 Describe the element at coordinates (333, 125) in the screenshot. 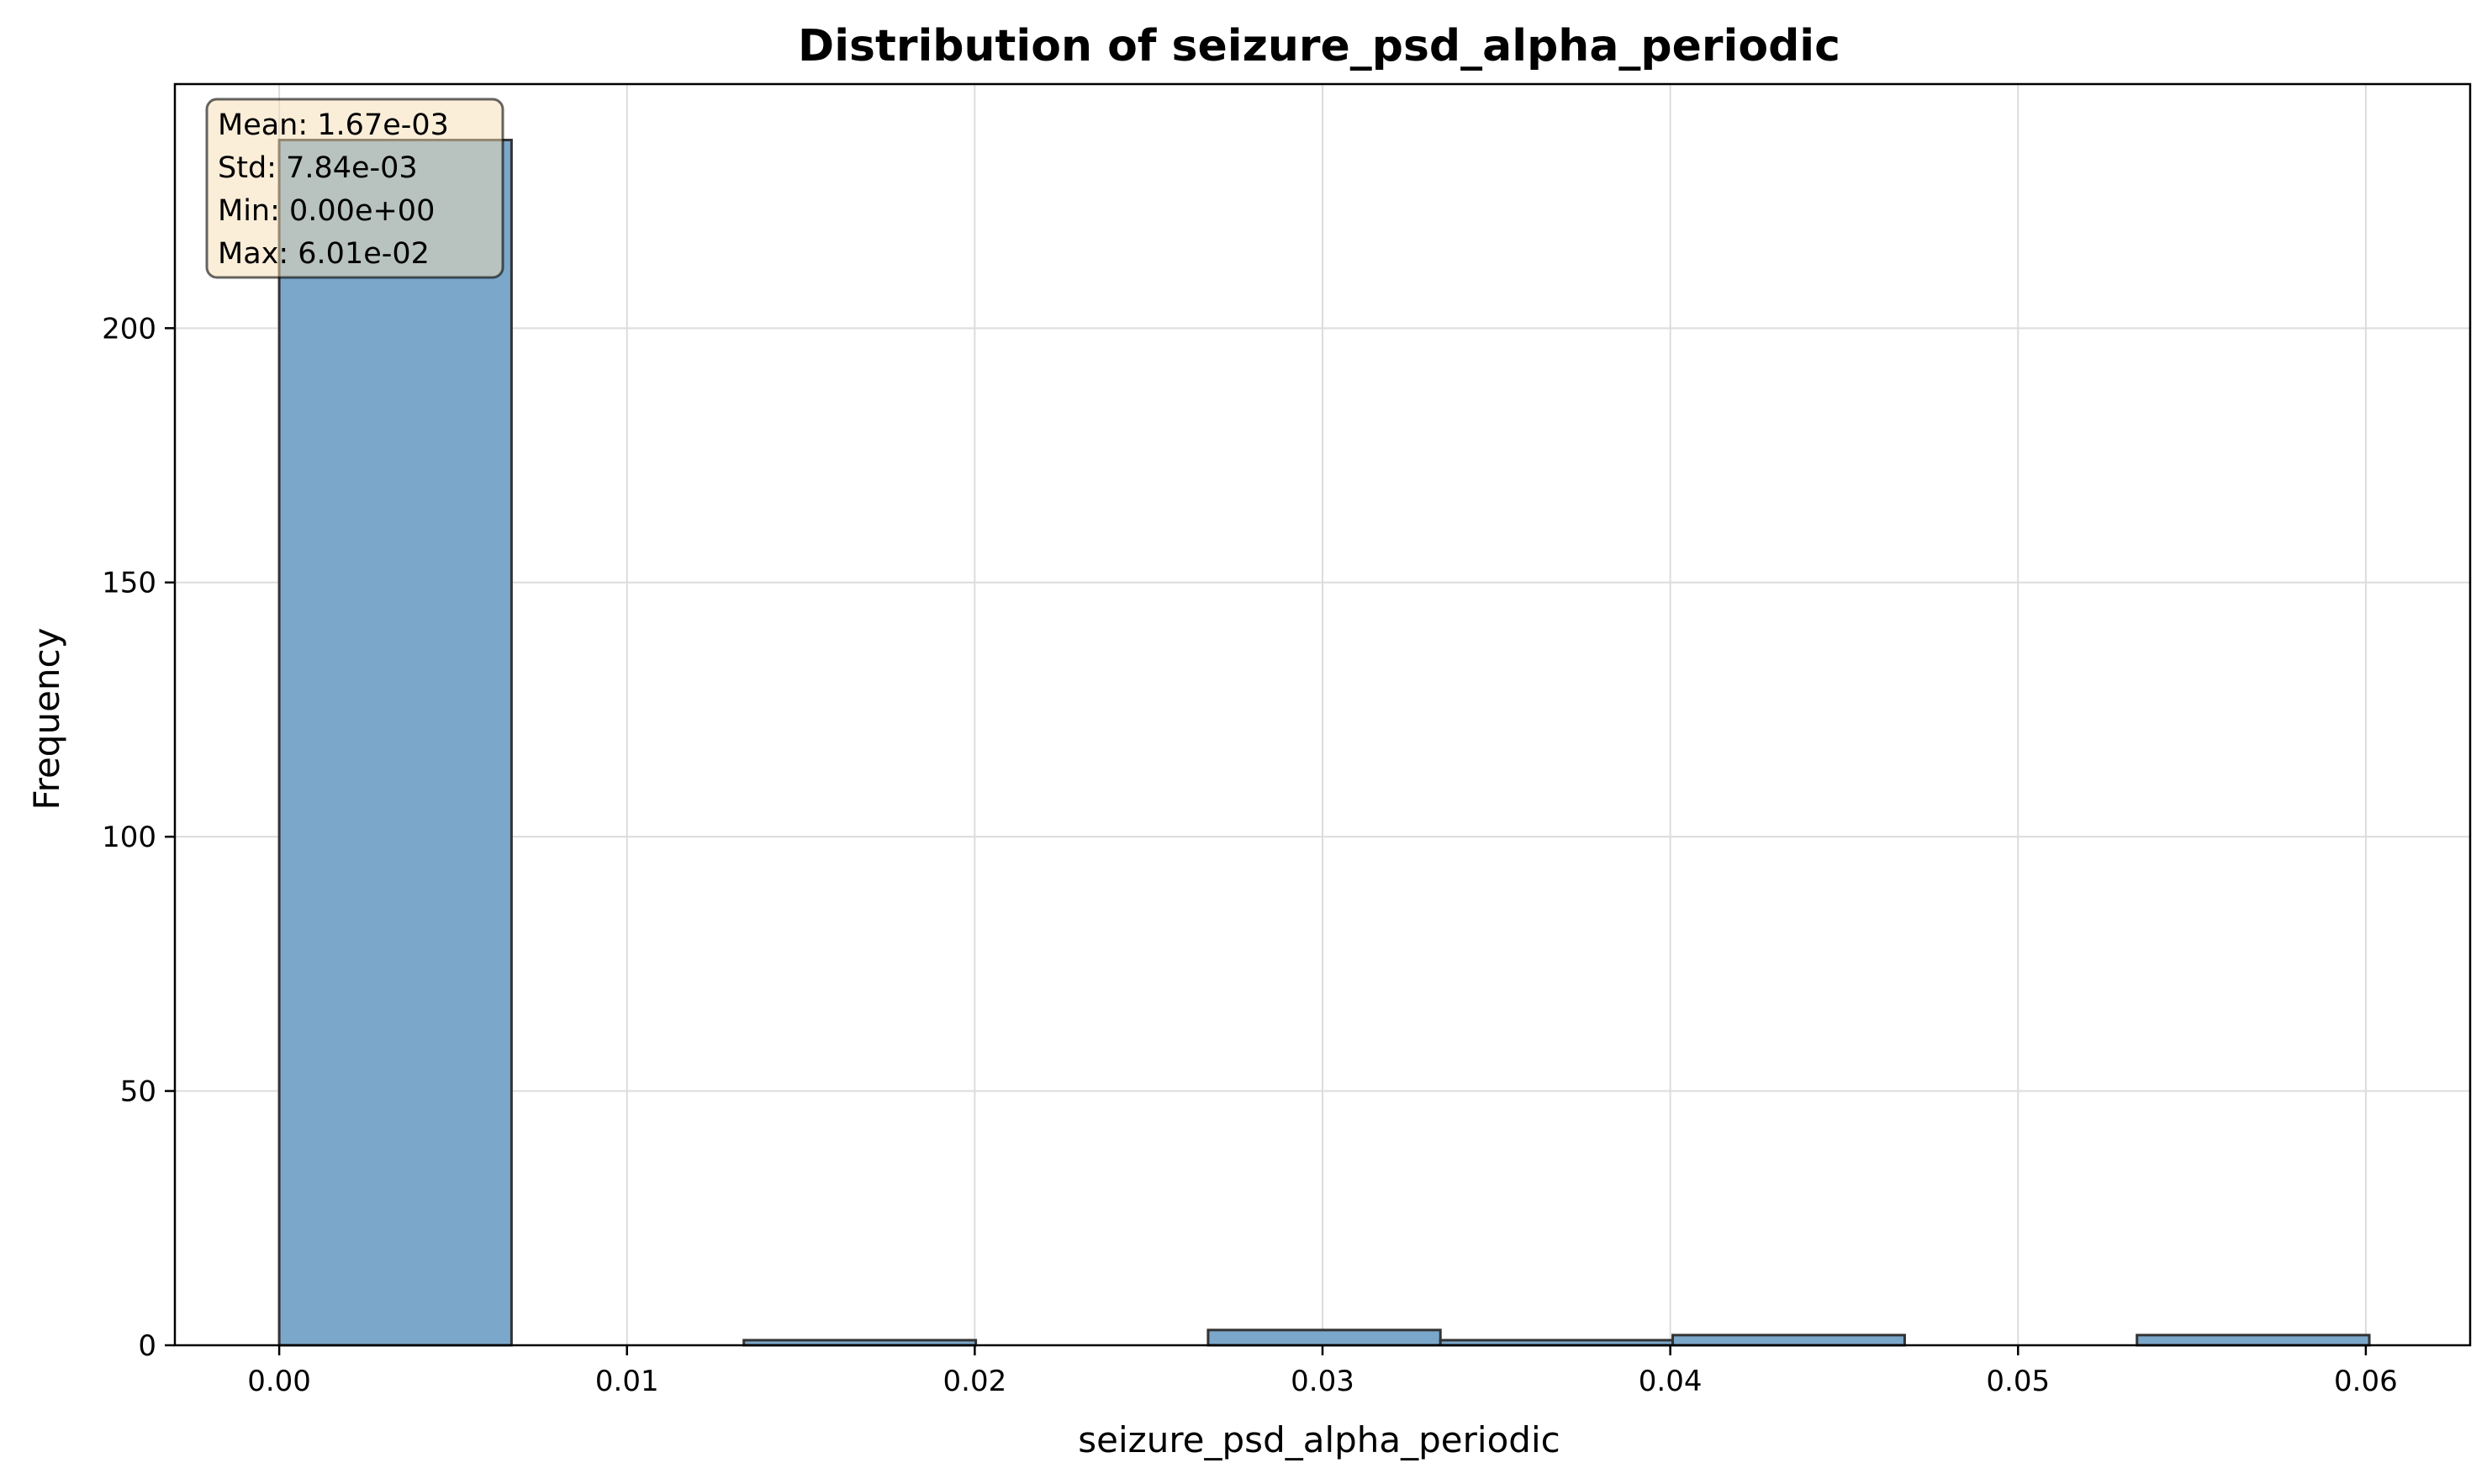

I see `stats-line: Mean: 1.67e-03` at that location.